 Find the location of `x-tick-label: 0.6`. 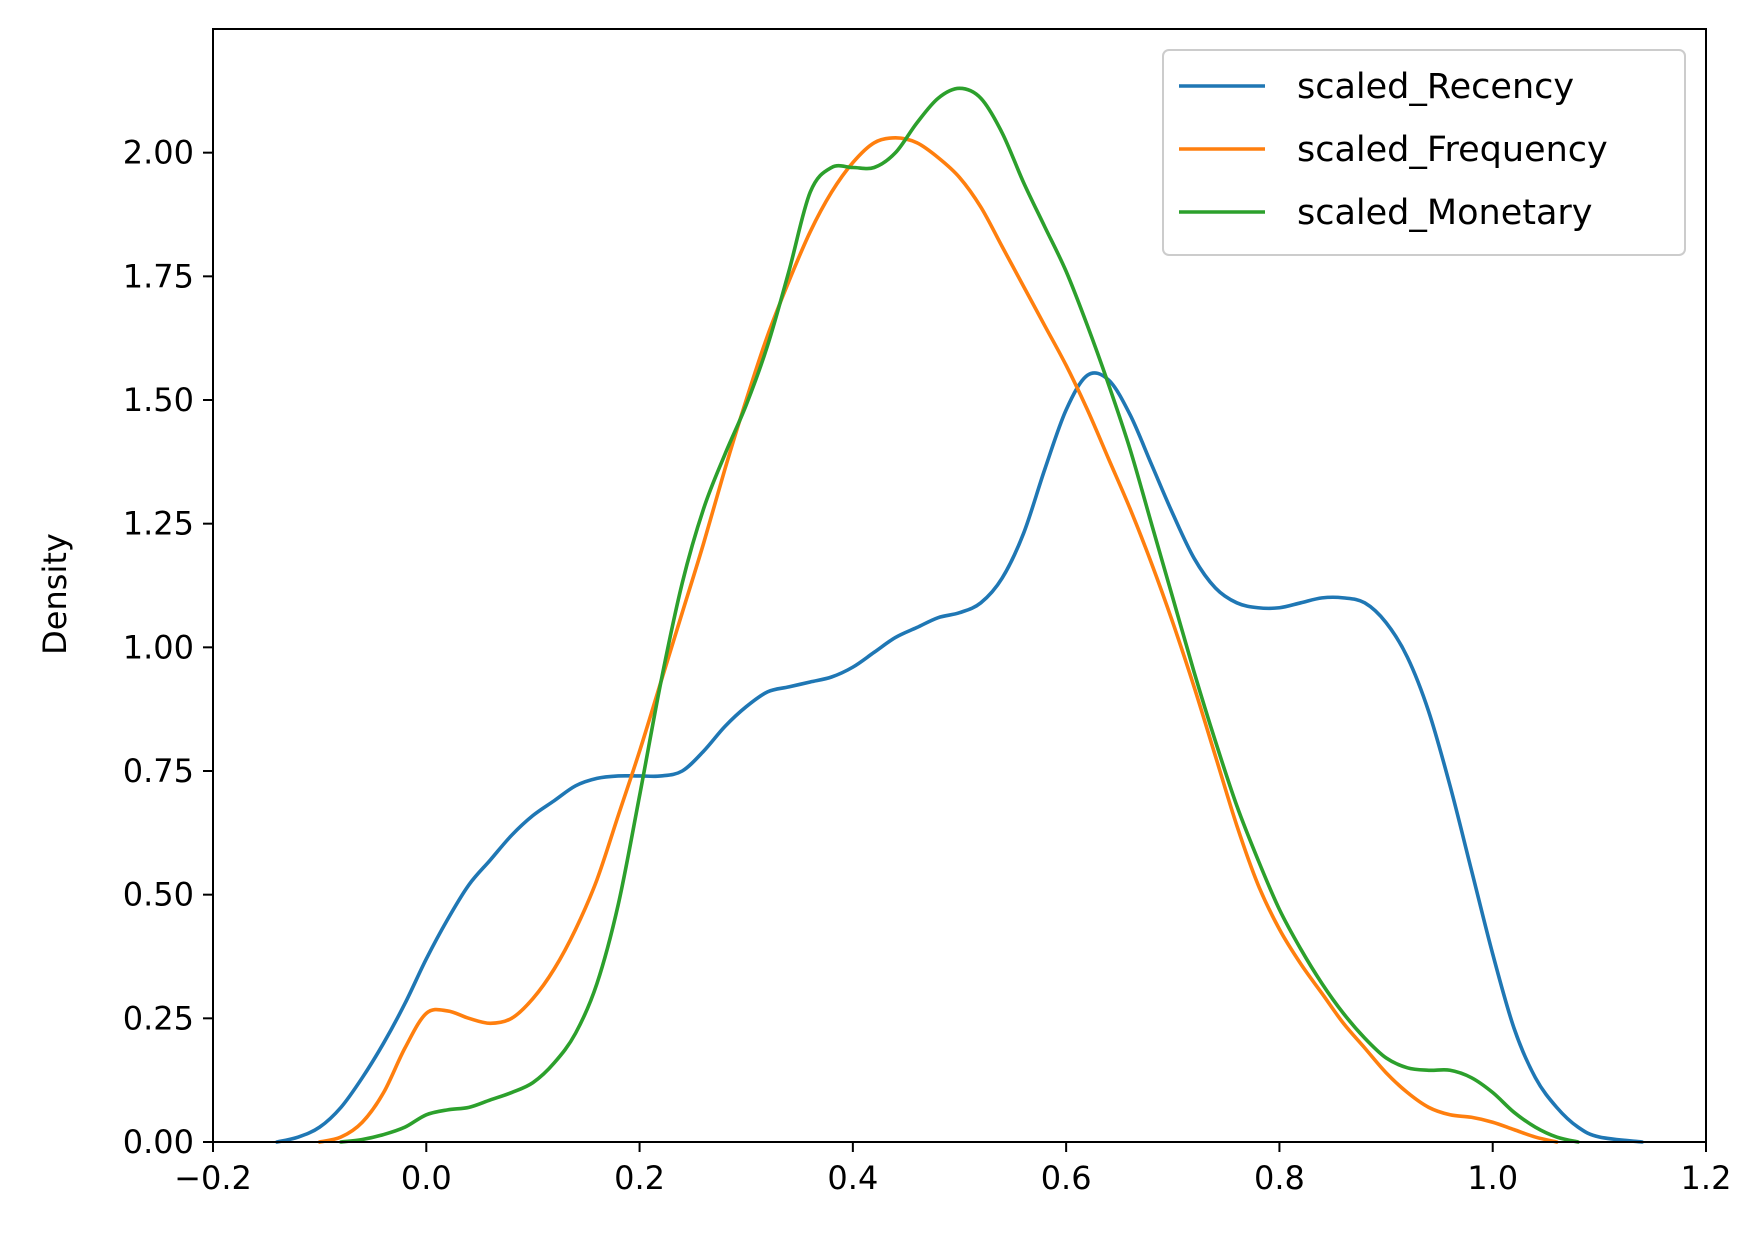

x-tick-label: 0.6 is located at coordinates (1066, 1178).